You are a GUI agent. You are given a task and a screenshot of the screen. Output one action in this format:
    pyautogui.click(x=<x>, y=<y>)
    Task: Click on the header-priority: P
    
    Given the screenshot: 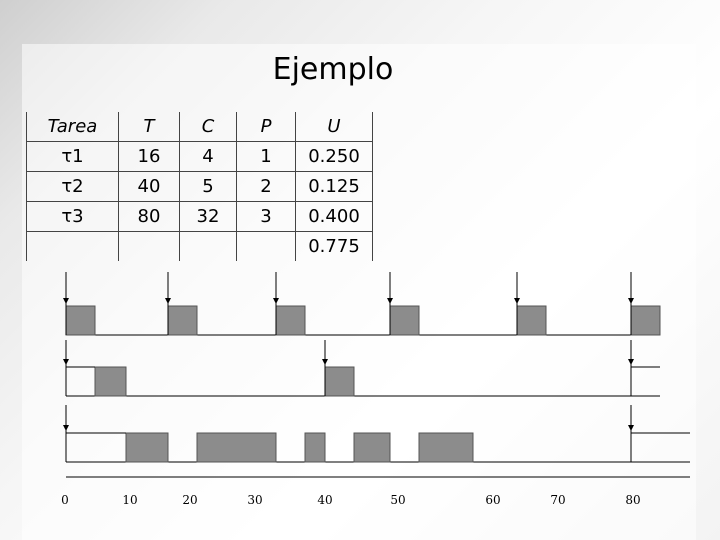 What is the action you would take?
    pyautogui.click(x=266, y=127)
    